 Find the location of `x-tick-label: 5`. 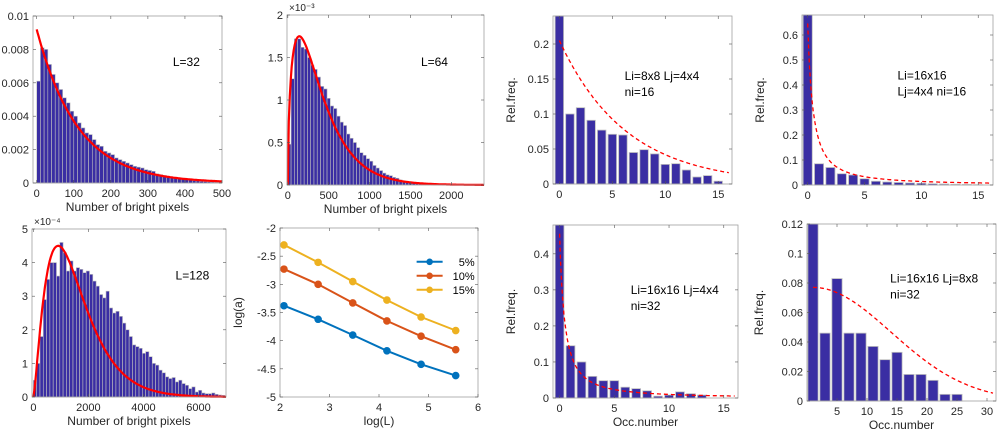

x-tick-label: 5 is located at coordinates (612, 195).